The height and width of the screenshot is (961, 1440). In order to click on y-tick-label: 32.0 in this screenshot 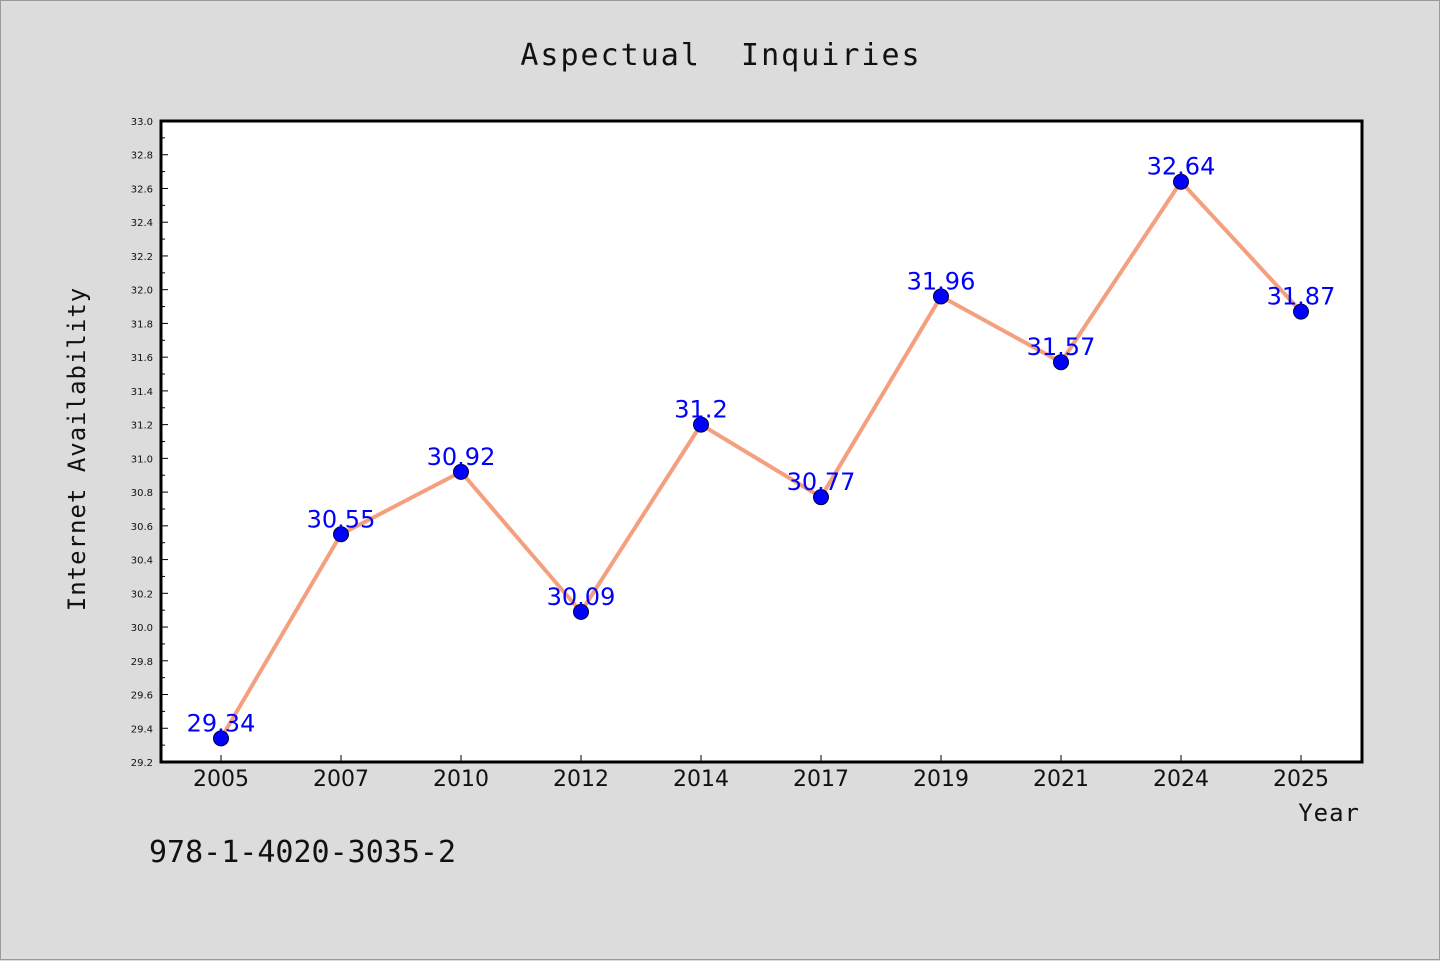, I will do `click(142, 291)`.